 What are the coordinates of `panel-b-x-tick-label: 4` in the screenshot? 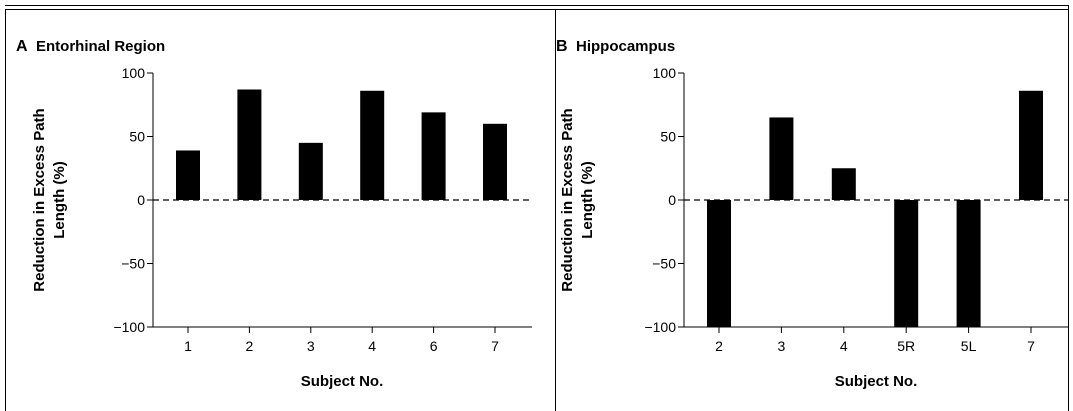 It's located at (844, 346).